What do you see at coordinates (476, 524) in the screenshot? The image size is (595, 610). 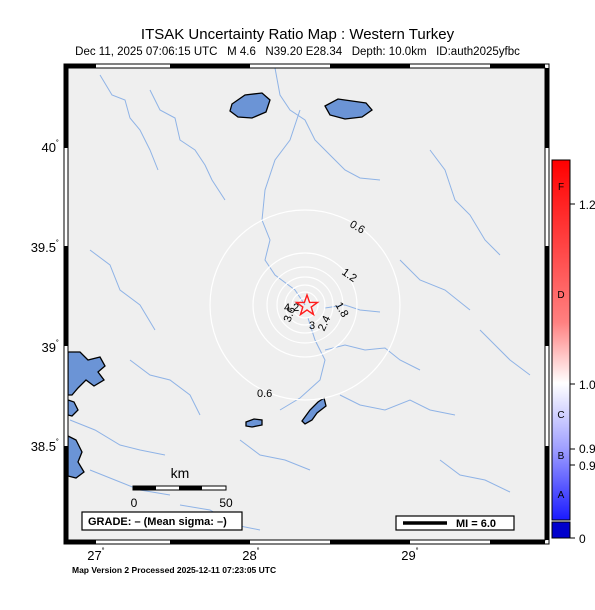 I see `mi-legend-label: MI = 6.0` at bounding box center [476, 524].